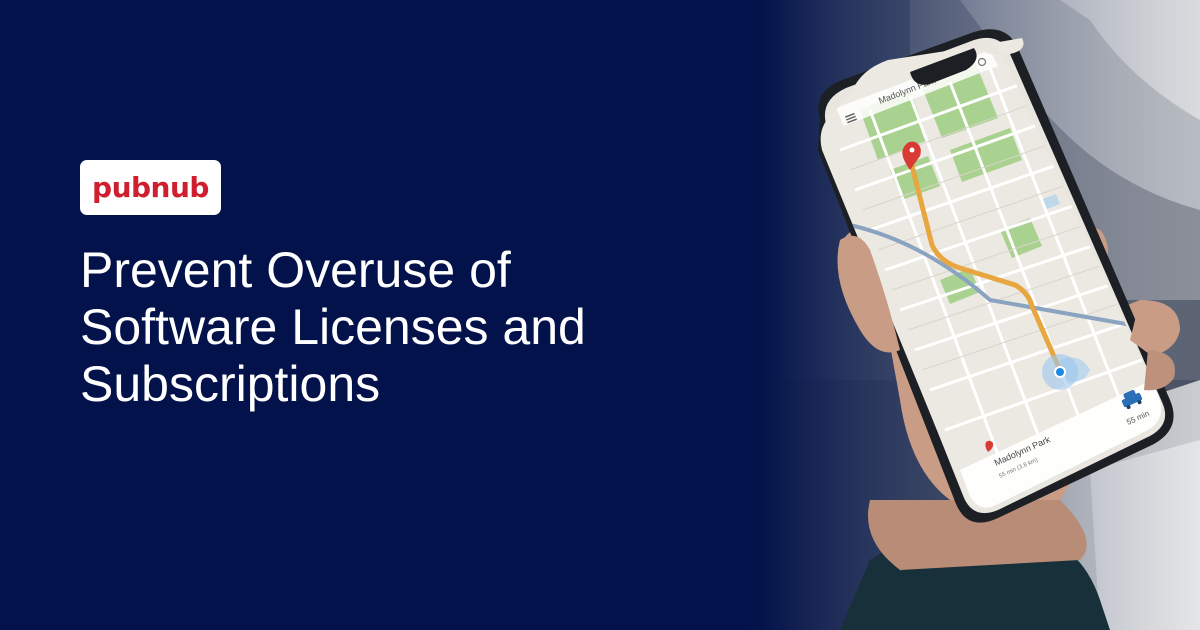 This screenshot has width=1200, height=630. What do you see at coordinates (1060, 372) in the screenshot?
I see `location-dot-icon` at bounding box center [1060, 372].